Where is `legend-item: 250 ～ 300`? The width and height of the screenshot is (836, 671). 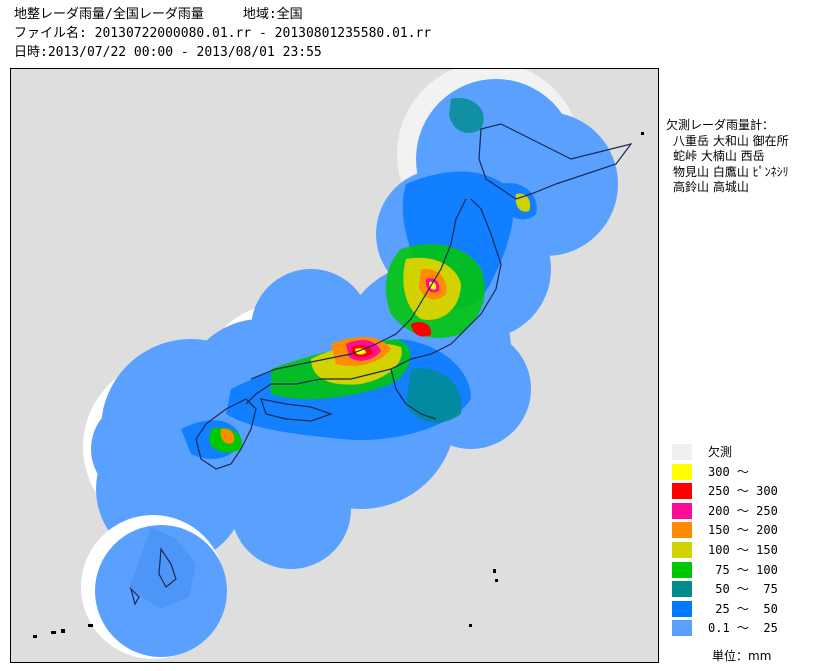
legend-item: 250 ～ 300 is located at coordinates (725, 491).